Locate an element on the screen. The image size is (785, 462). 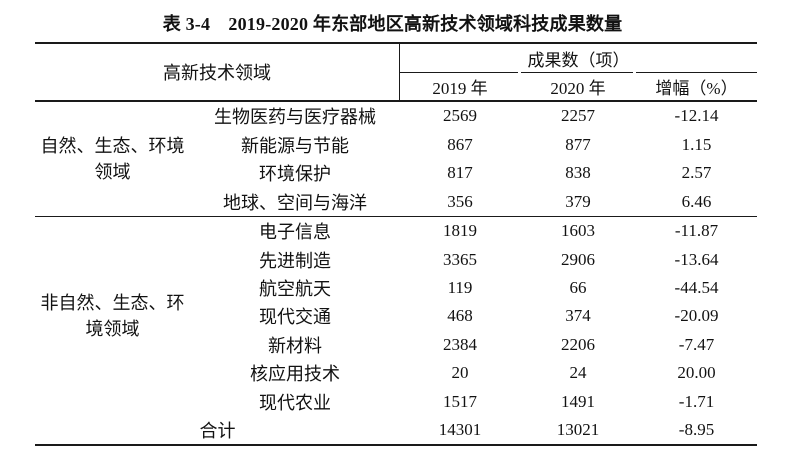
value-2019-cell: 2569 is located at coordinates (460, 116).